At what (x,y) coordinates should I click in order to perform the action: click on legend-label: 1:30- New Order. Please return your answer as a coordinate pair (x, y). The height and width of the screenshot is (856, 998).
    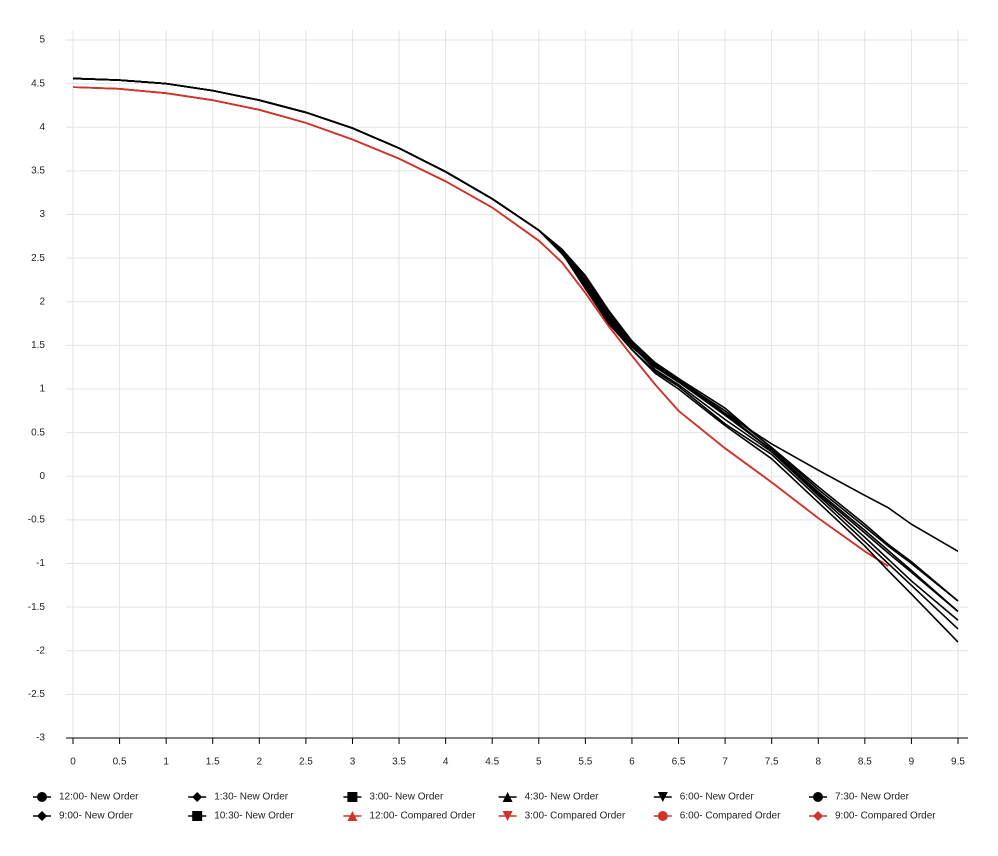
    Looking at the image, I should click on (251, 797).